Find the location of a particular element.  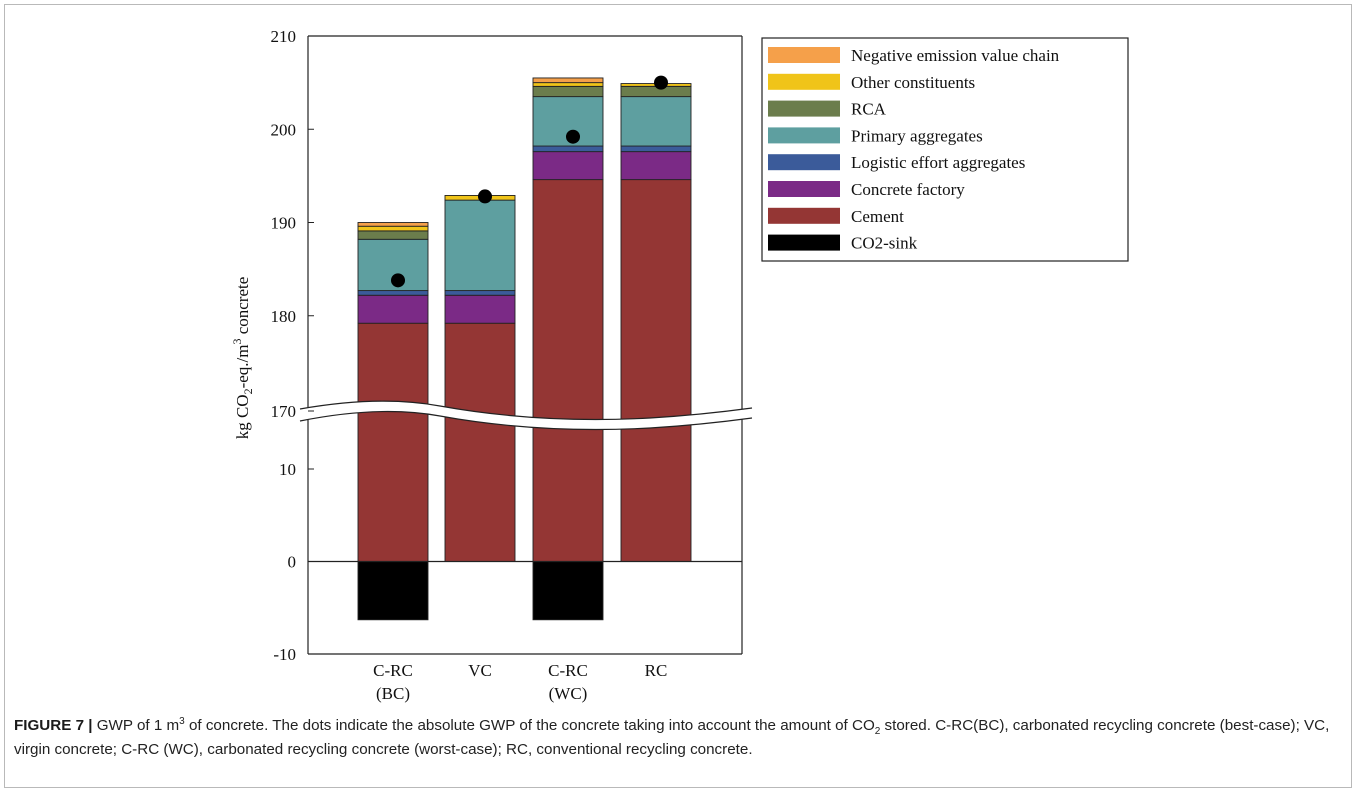

y-tick-label: 10 is located at coordinates (287, 469).